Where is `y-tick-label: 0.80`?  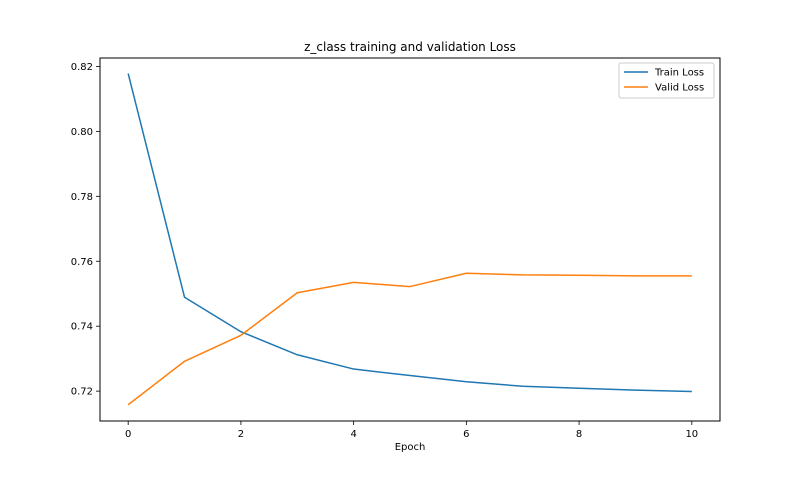 y-tick-label: 0.80 is located at coordinates (82, 132).